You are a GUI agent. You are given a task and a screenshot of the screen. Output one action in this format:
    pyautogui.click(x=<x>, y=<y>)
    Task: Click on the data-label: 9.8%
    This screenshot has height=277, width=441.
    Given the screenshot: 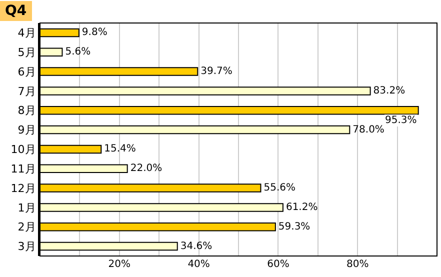 What is the action you would take?
    pyautogui.click(x=95, y=32)
    